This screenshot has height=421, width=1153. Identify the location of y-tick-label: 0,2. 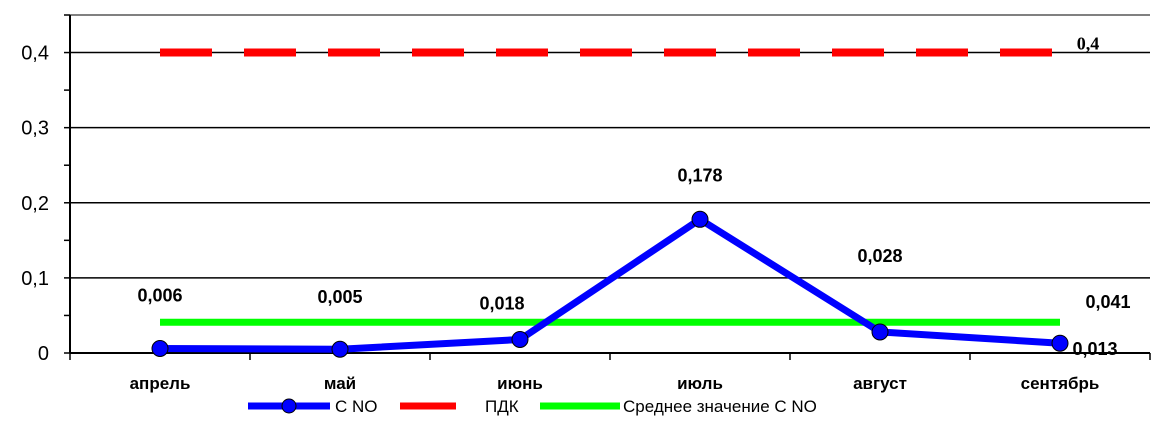
(35, 204).